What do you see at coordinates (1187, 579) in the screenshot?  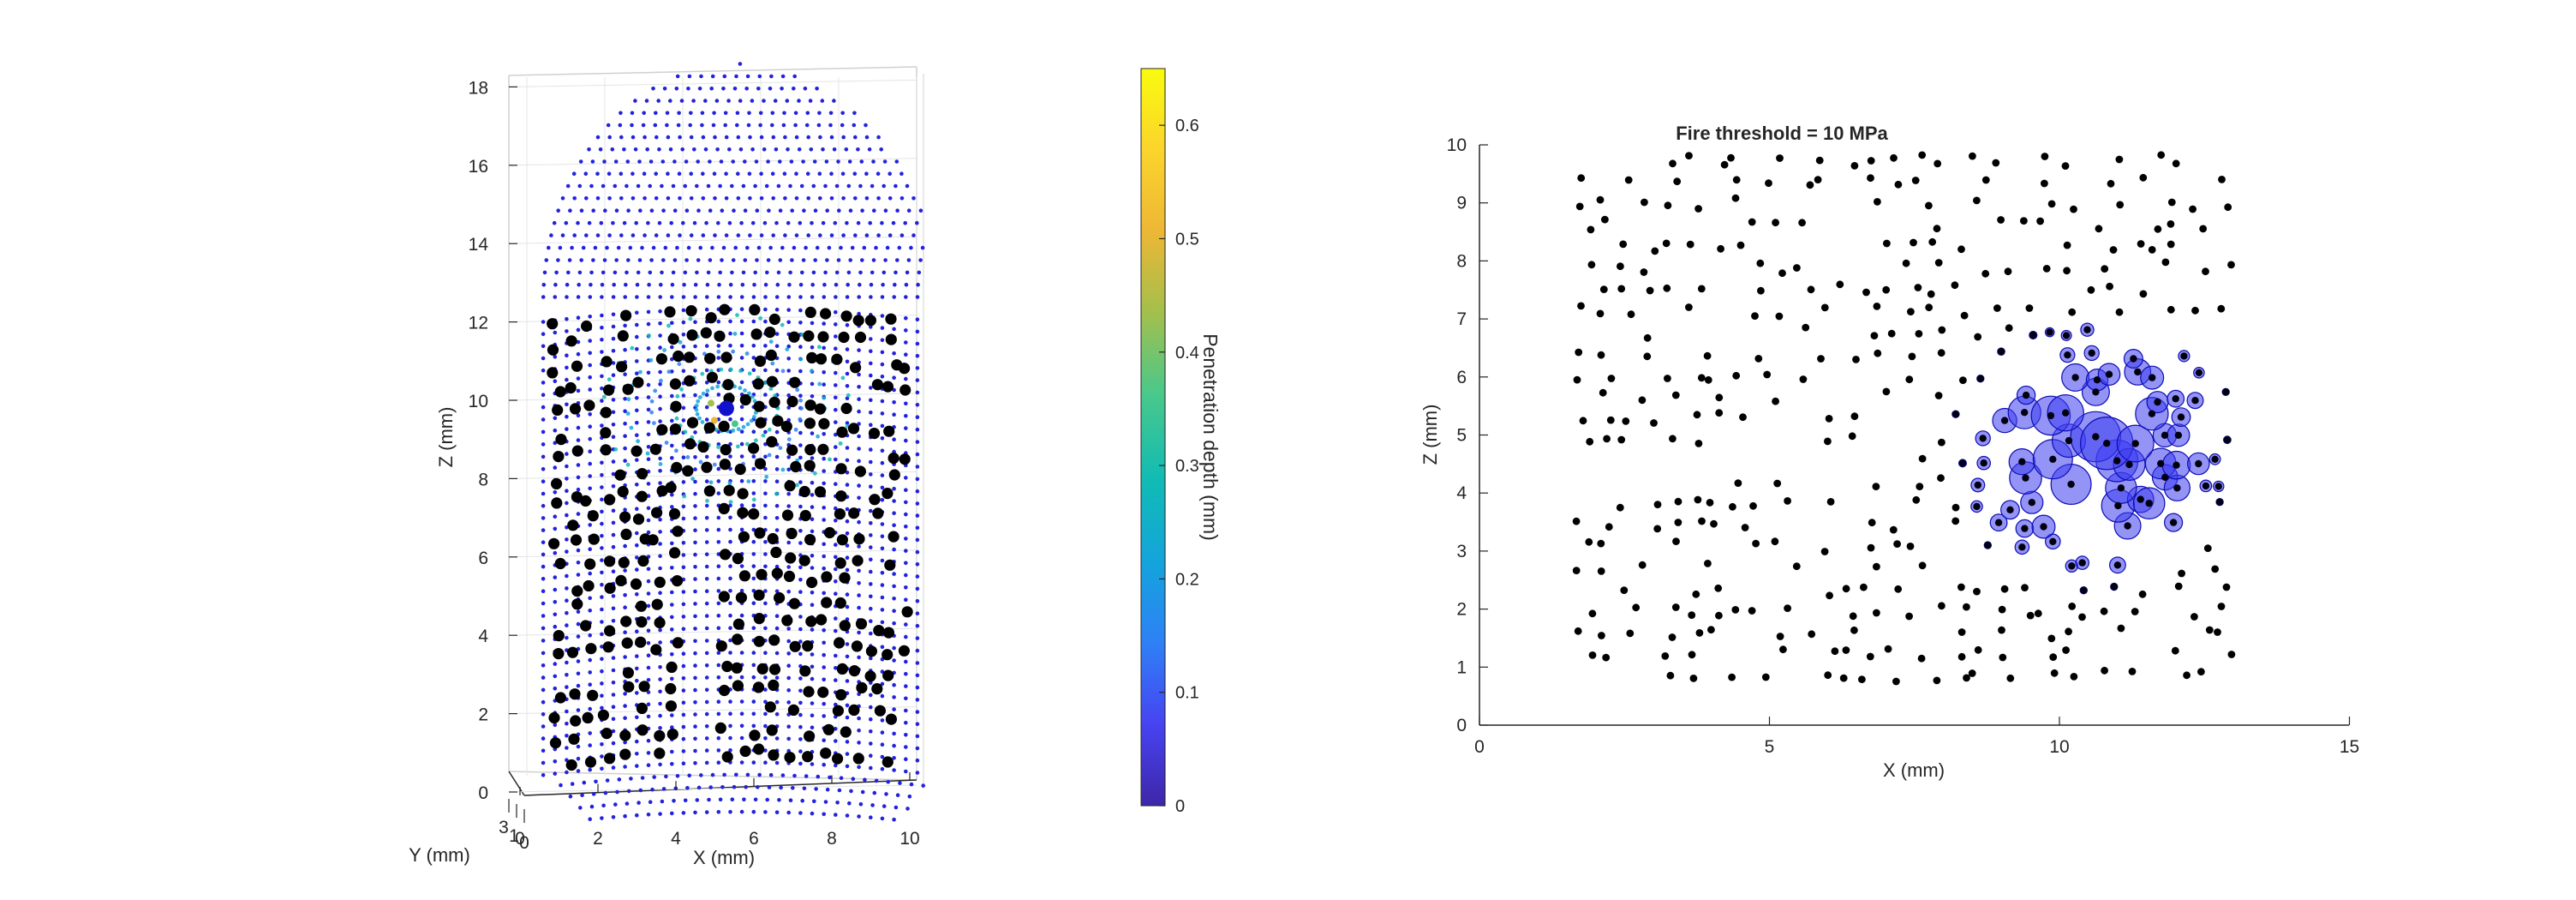 I see `colorbar-tick-label: 0.2` at bounding box center [1187, 579].